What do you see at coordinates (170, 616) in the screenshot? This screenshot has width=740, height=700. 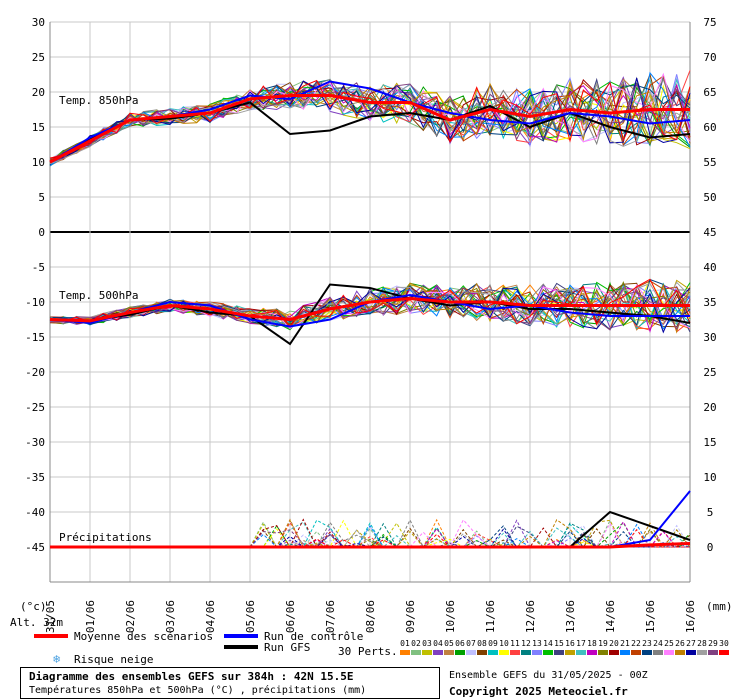 I see `x-date-tick: 03/06` at bounding box center [170, 616].